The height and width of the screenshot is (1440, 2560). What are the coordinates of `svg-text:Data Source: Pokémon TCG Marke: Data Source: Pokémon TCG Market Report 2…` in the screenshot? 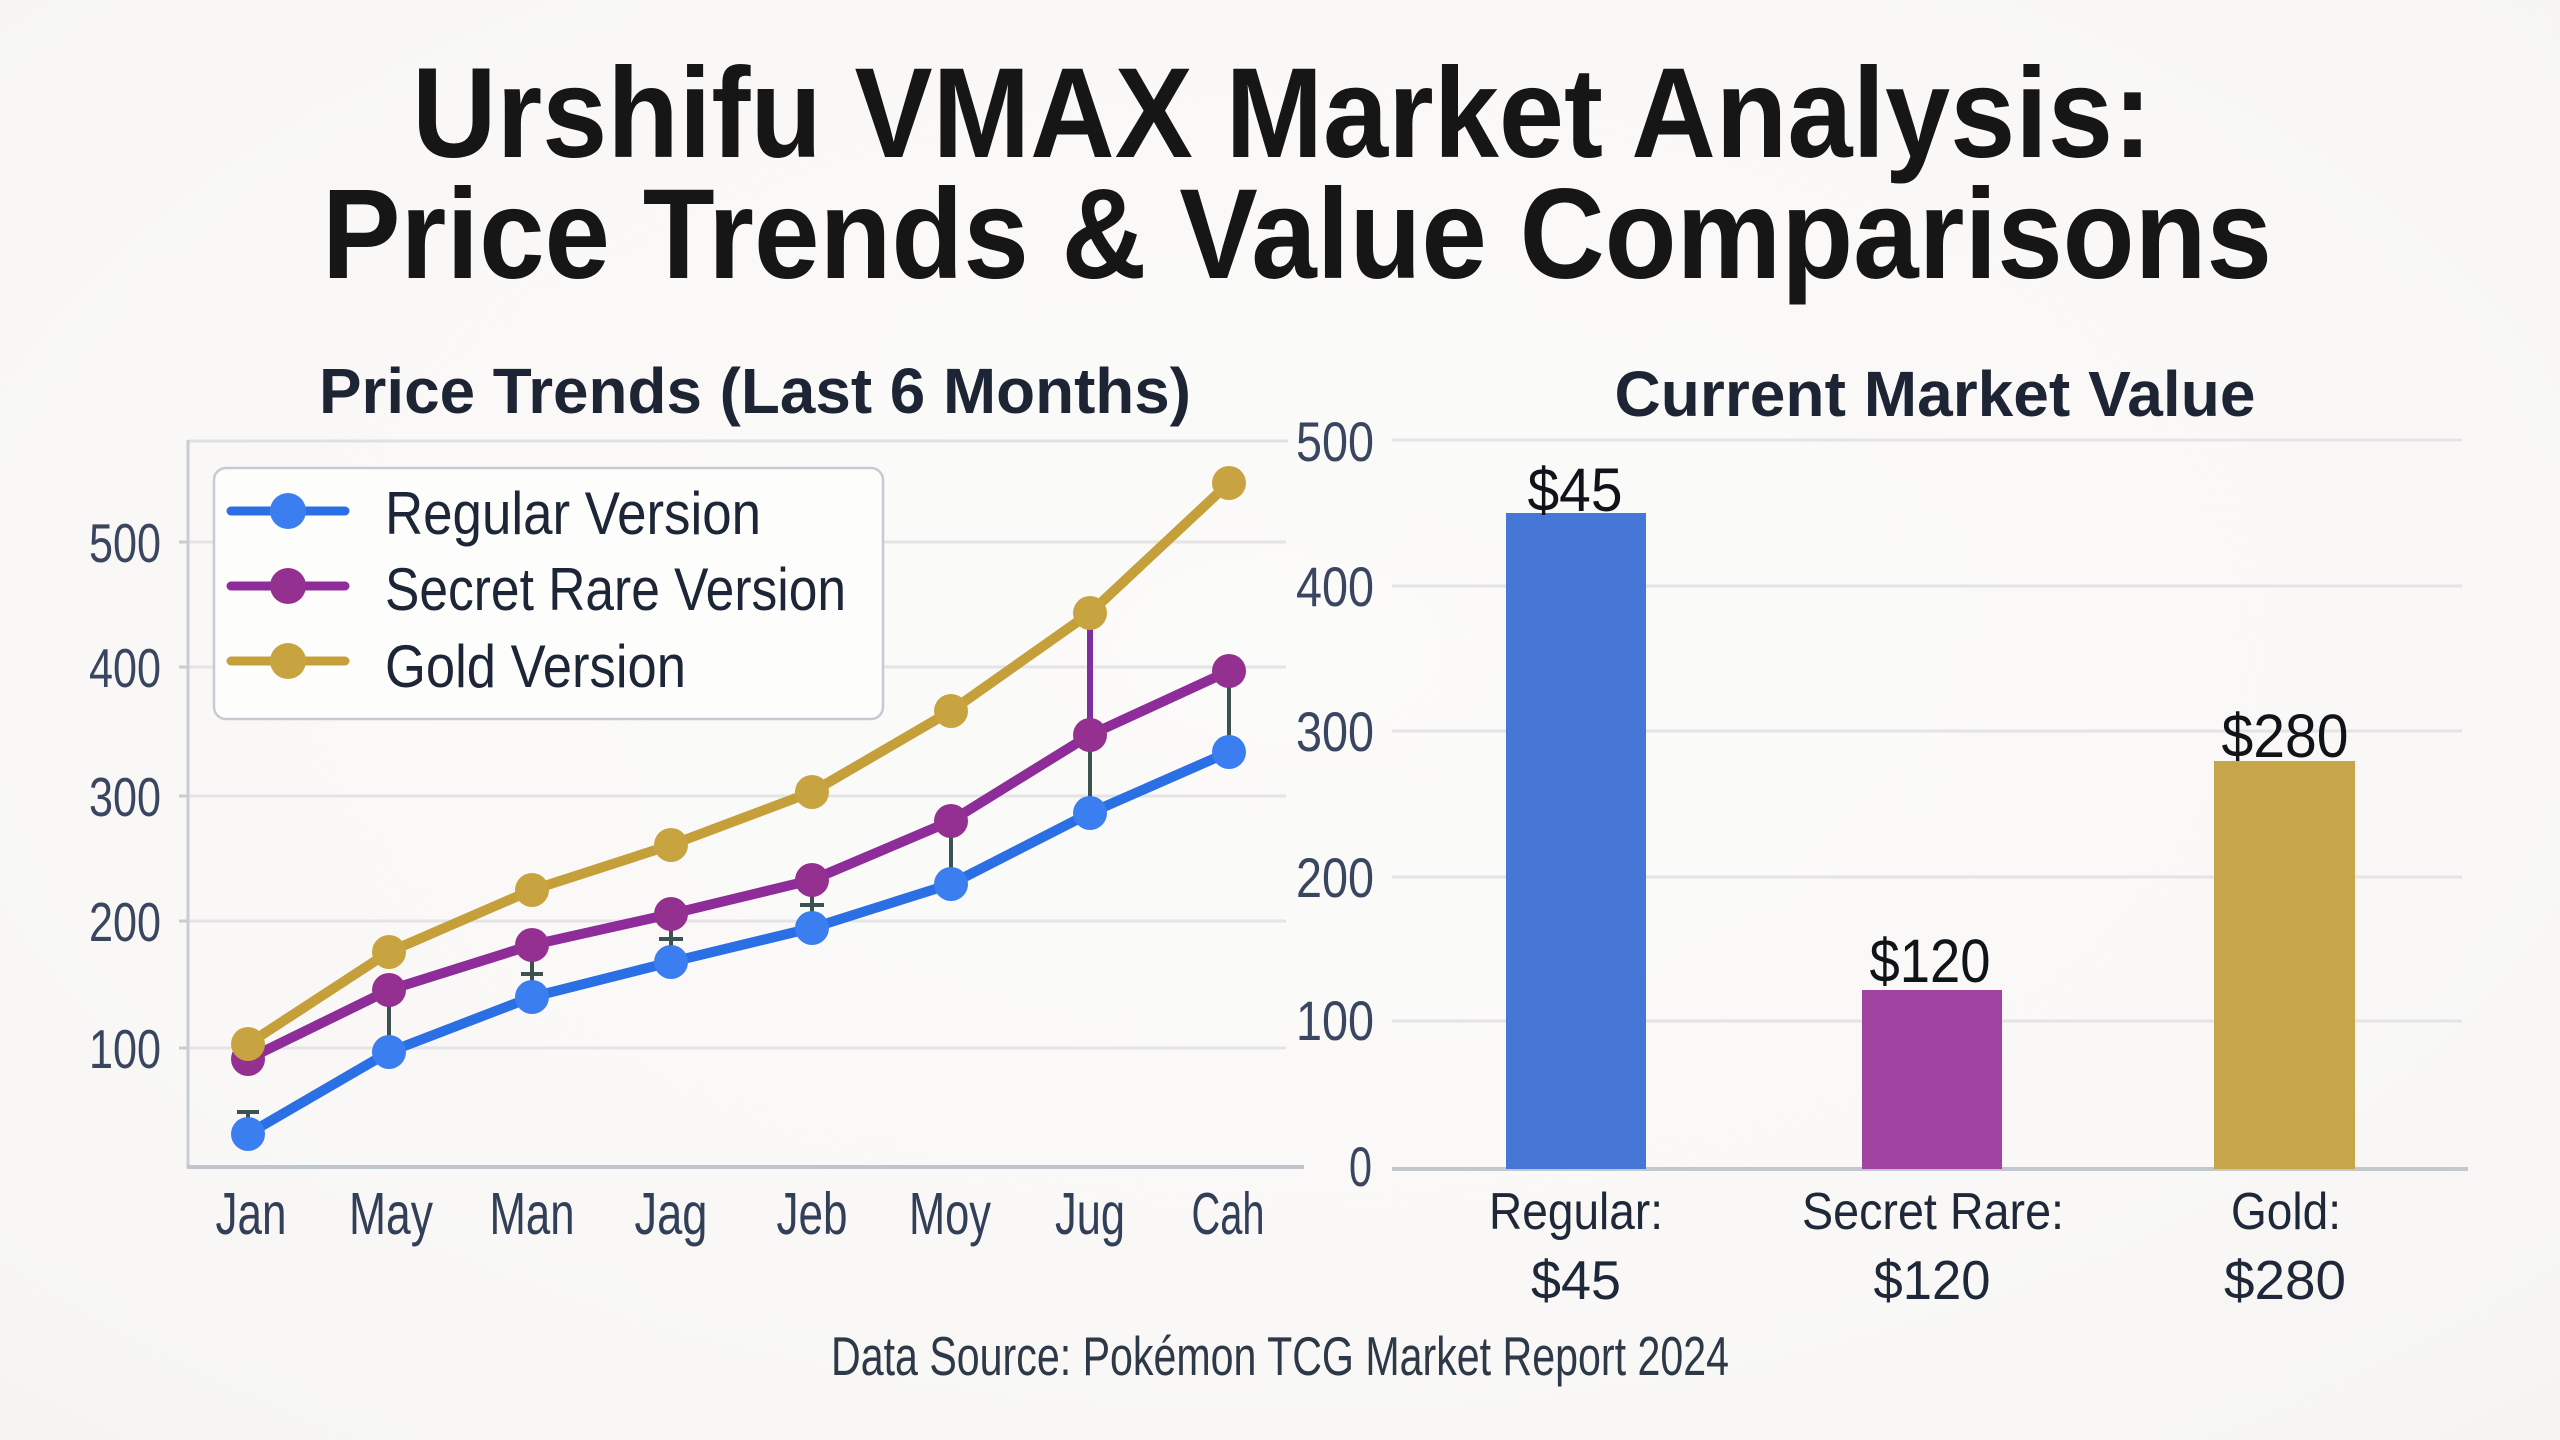 It's located at (1280, 1356).